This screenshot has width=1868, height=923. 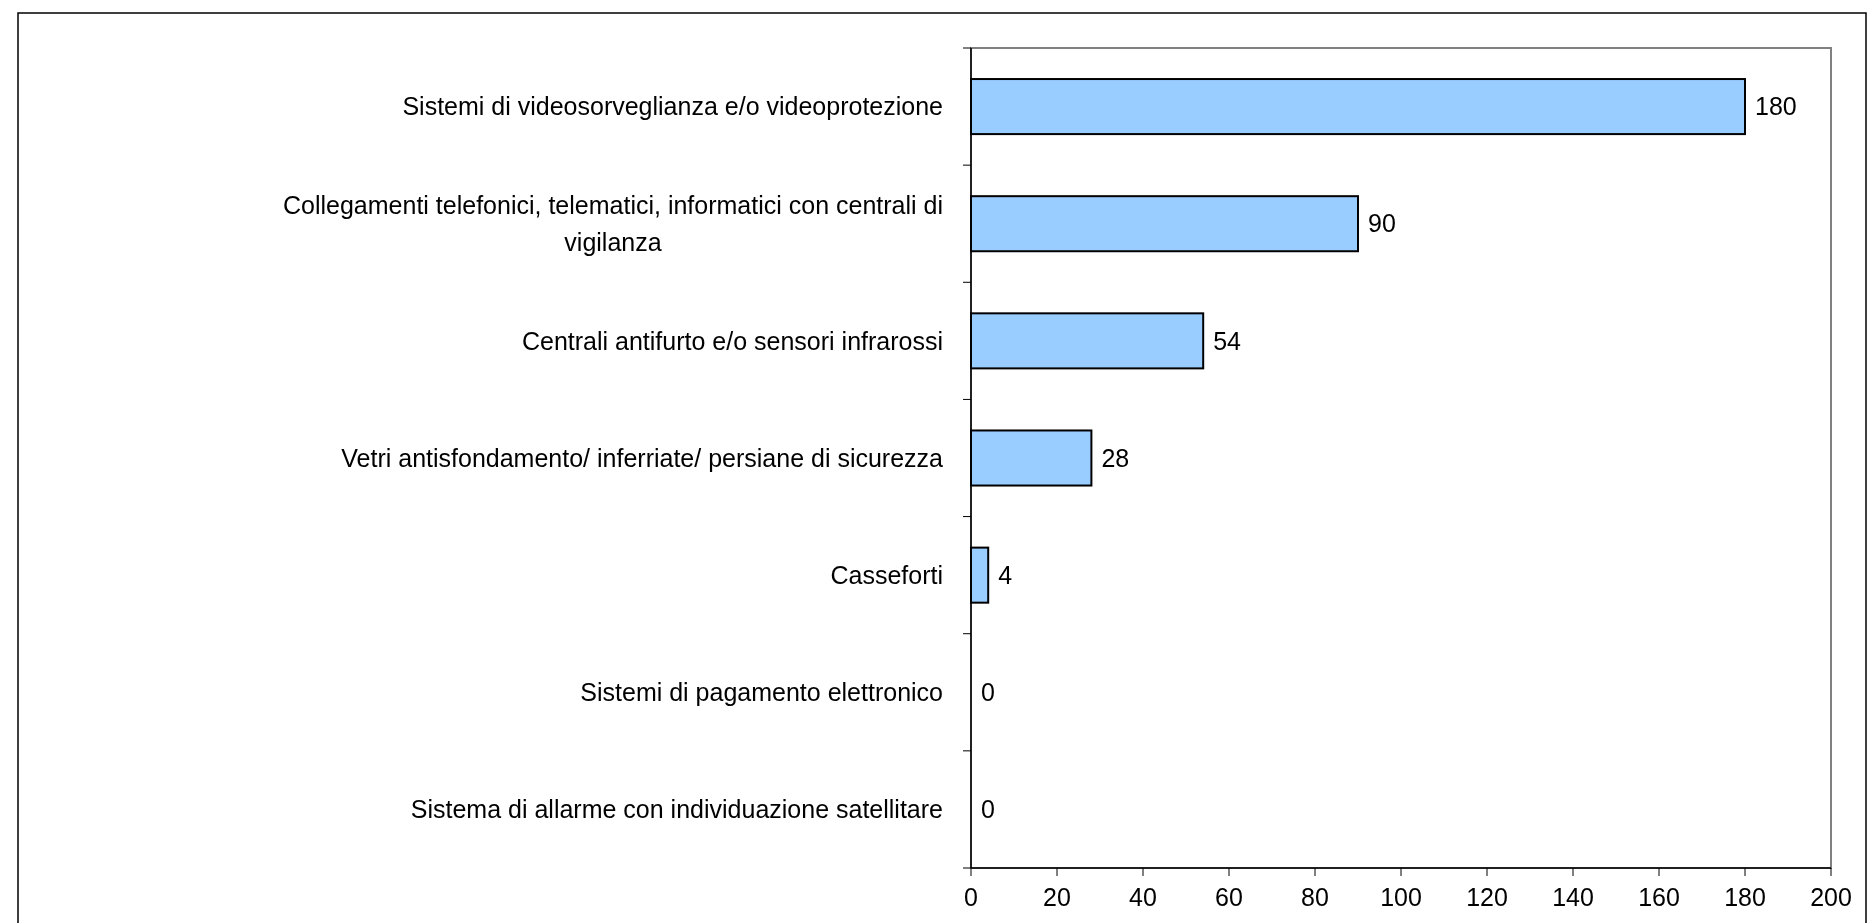 I want to click on y-tick-label: Sistemi di videosorveglianza e/o videoprotezione, so click(x=672, y=106).